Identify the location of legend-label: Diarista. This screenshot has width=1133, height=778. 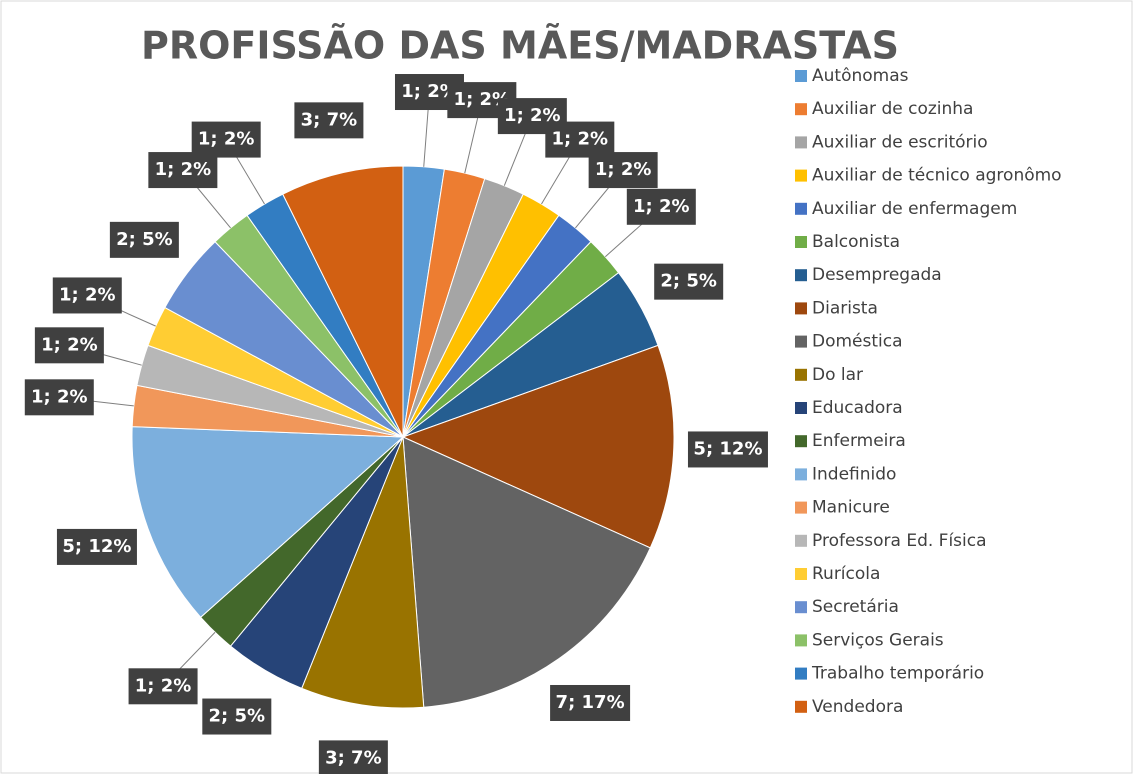
(845, 308).